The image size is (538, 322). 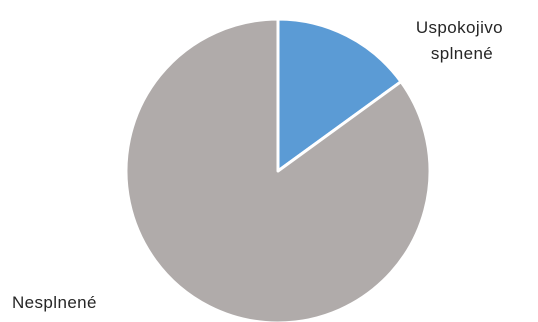 I want to click on slice-label-uspokojivo-line-2: splnené, so click(x=462, y=53).